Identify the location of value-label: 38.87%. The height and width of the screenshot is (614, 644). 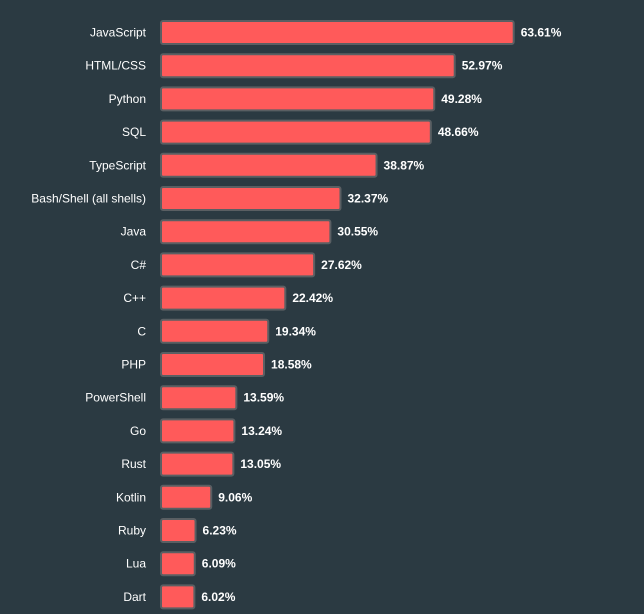
(404, 165).